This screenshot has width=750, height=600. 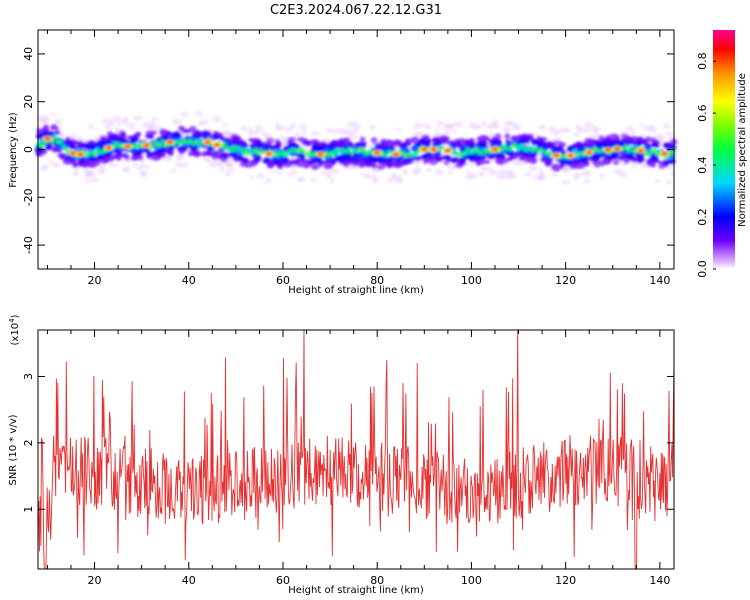 I want to click on spectrogram-x-axis-label: Height of straight line (km), so click(x=356, y=290).